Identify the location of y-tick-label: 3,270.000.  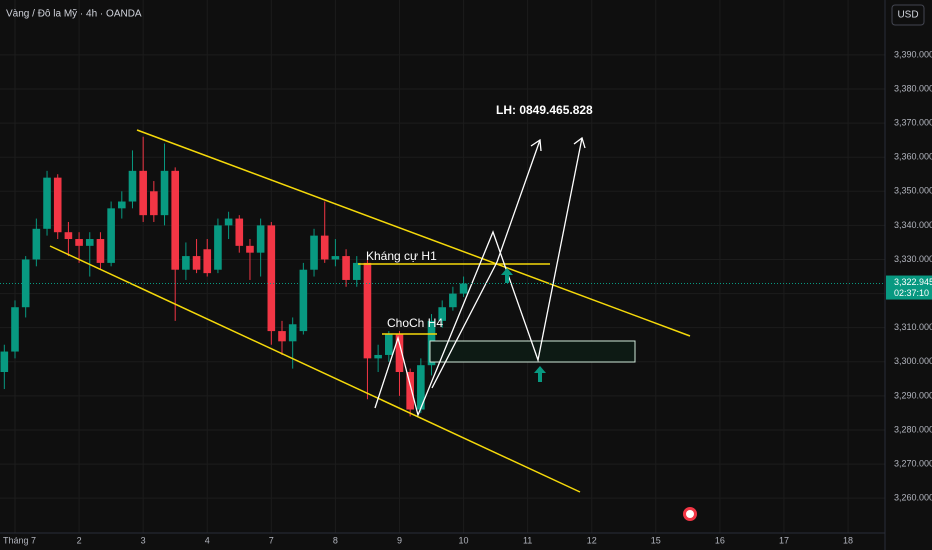
(913, 463).